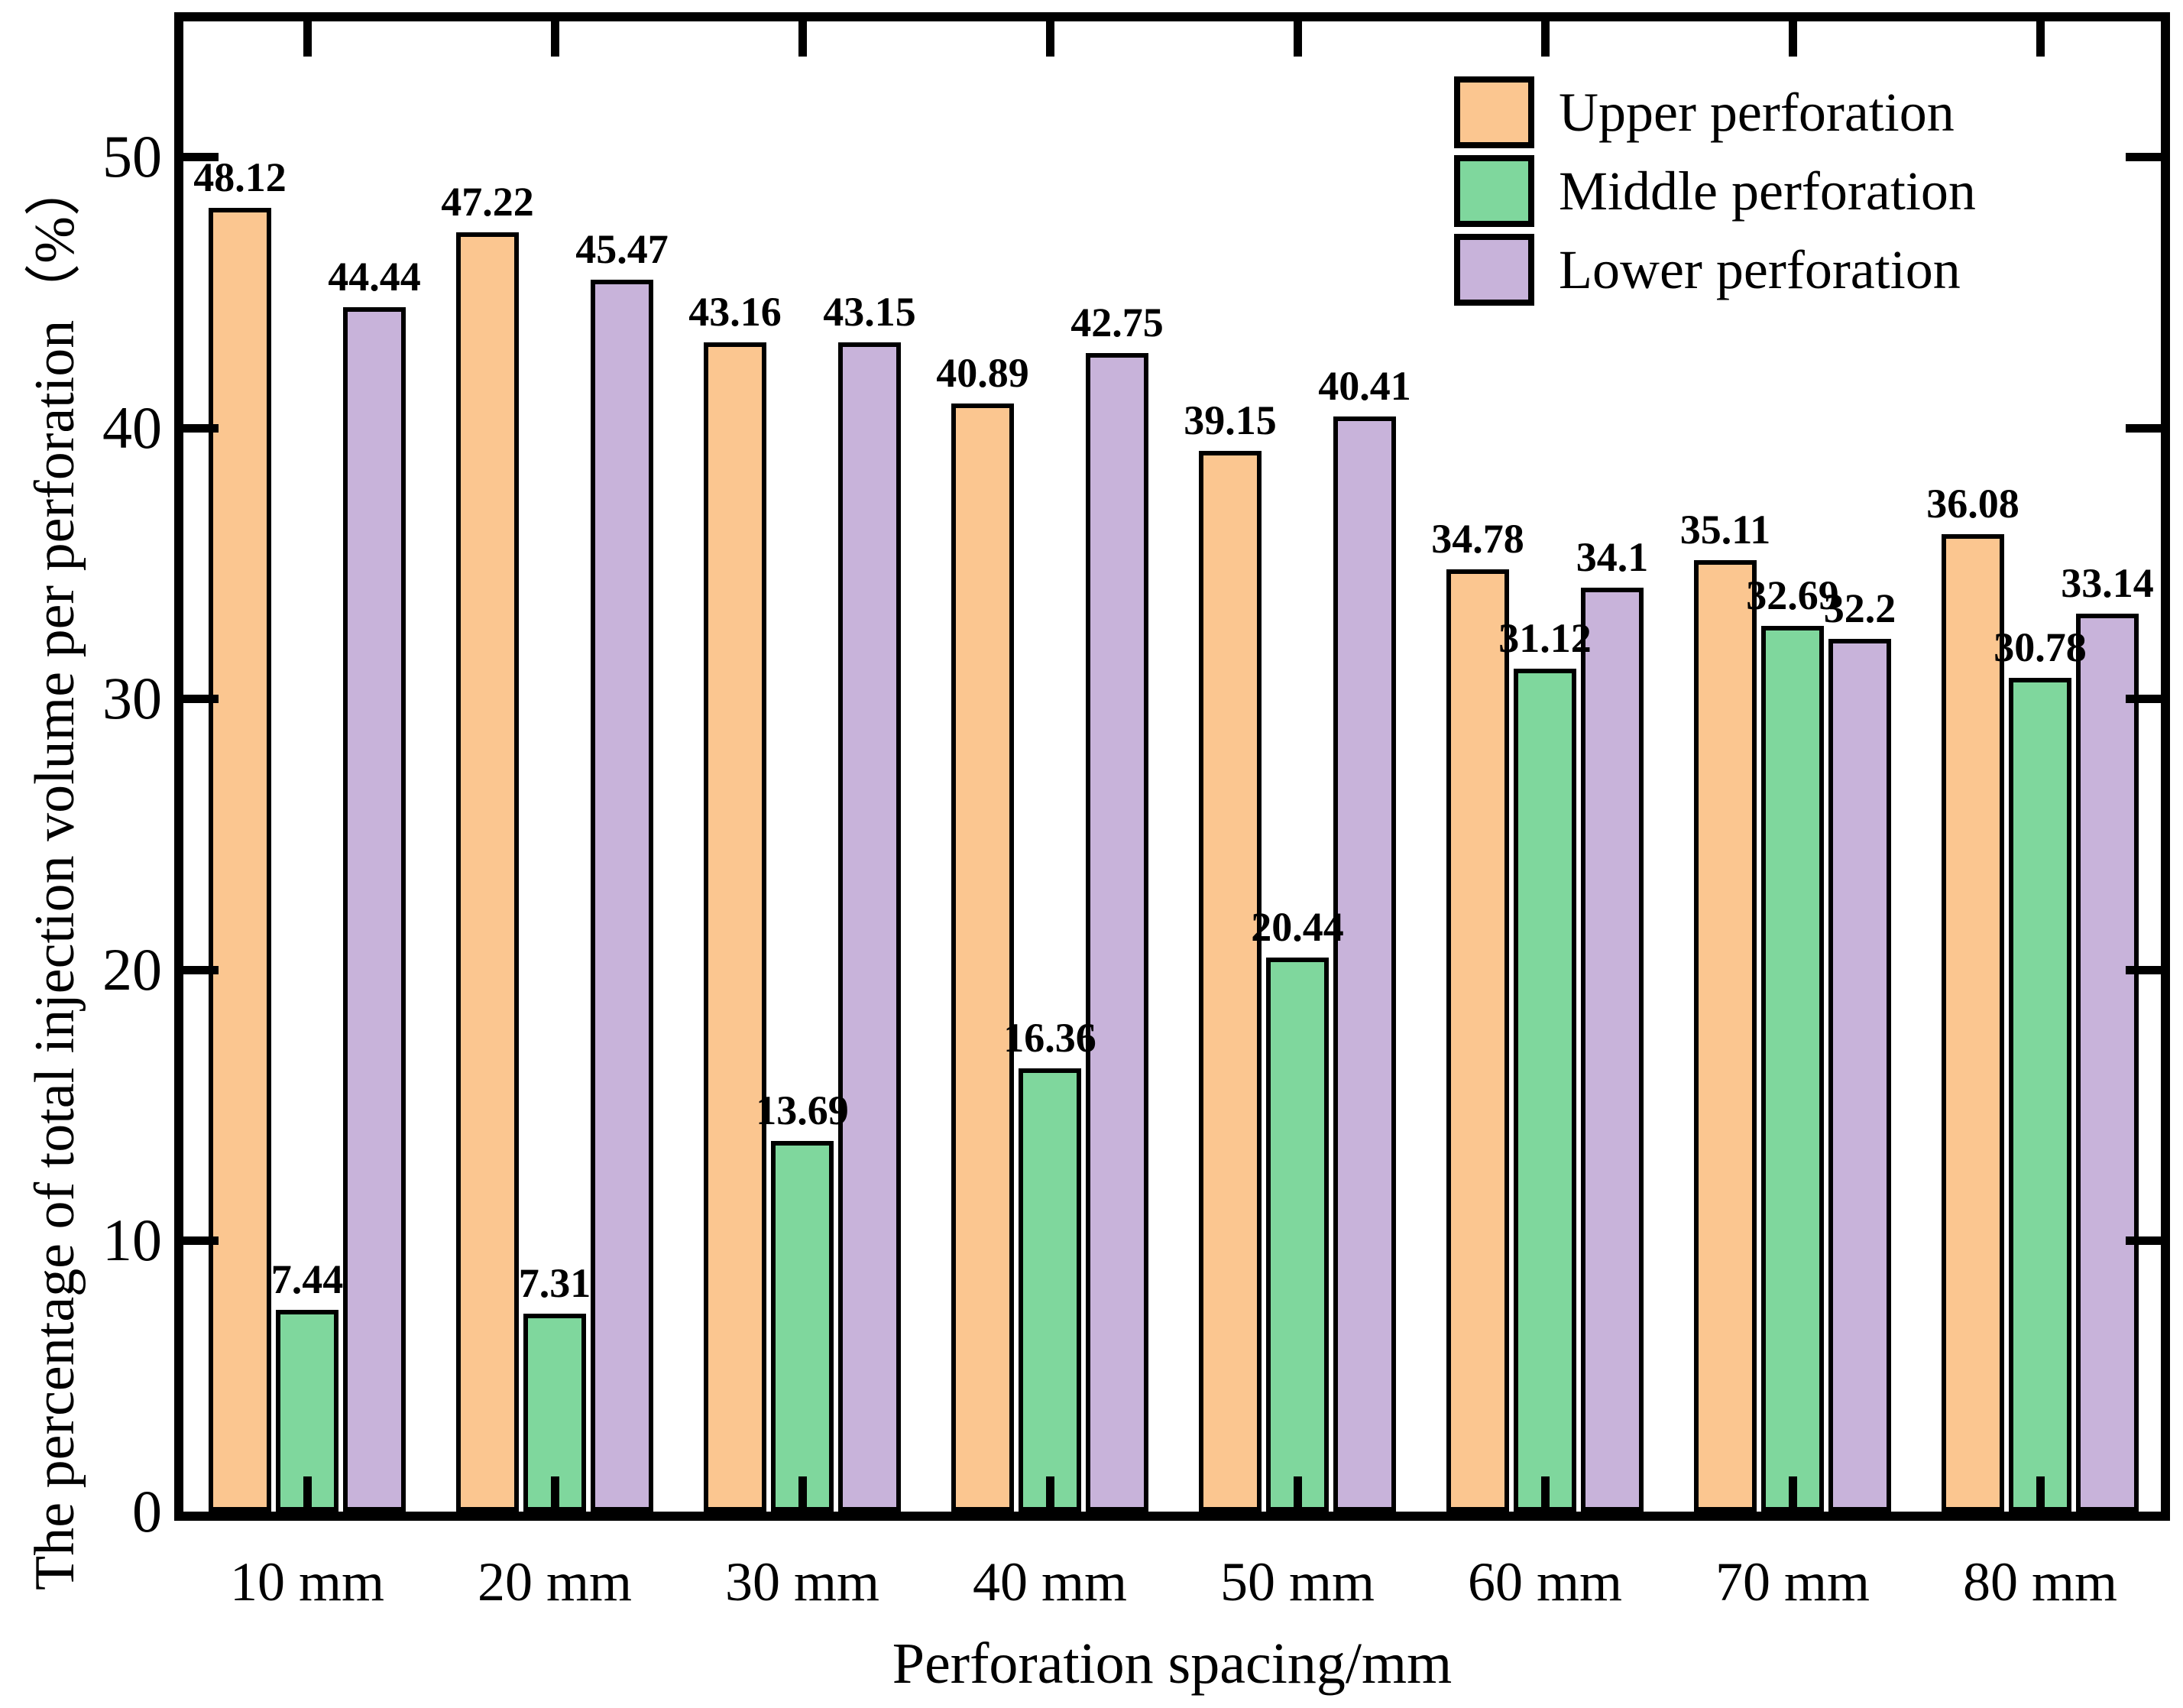 This screenshot has height=1708, width=2183. Describe the element at coordinates (1050, 1582) in the screenshot. I see `x-tick-label: 40 mm` at that location.